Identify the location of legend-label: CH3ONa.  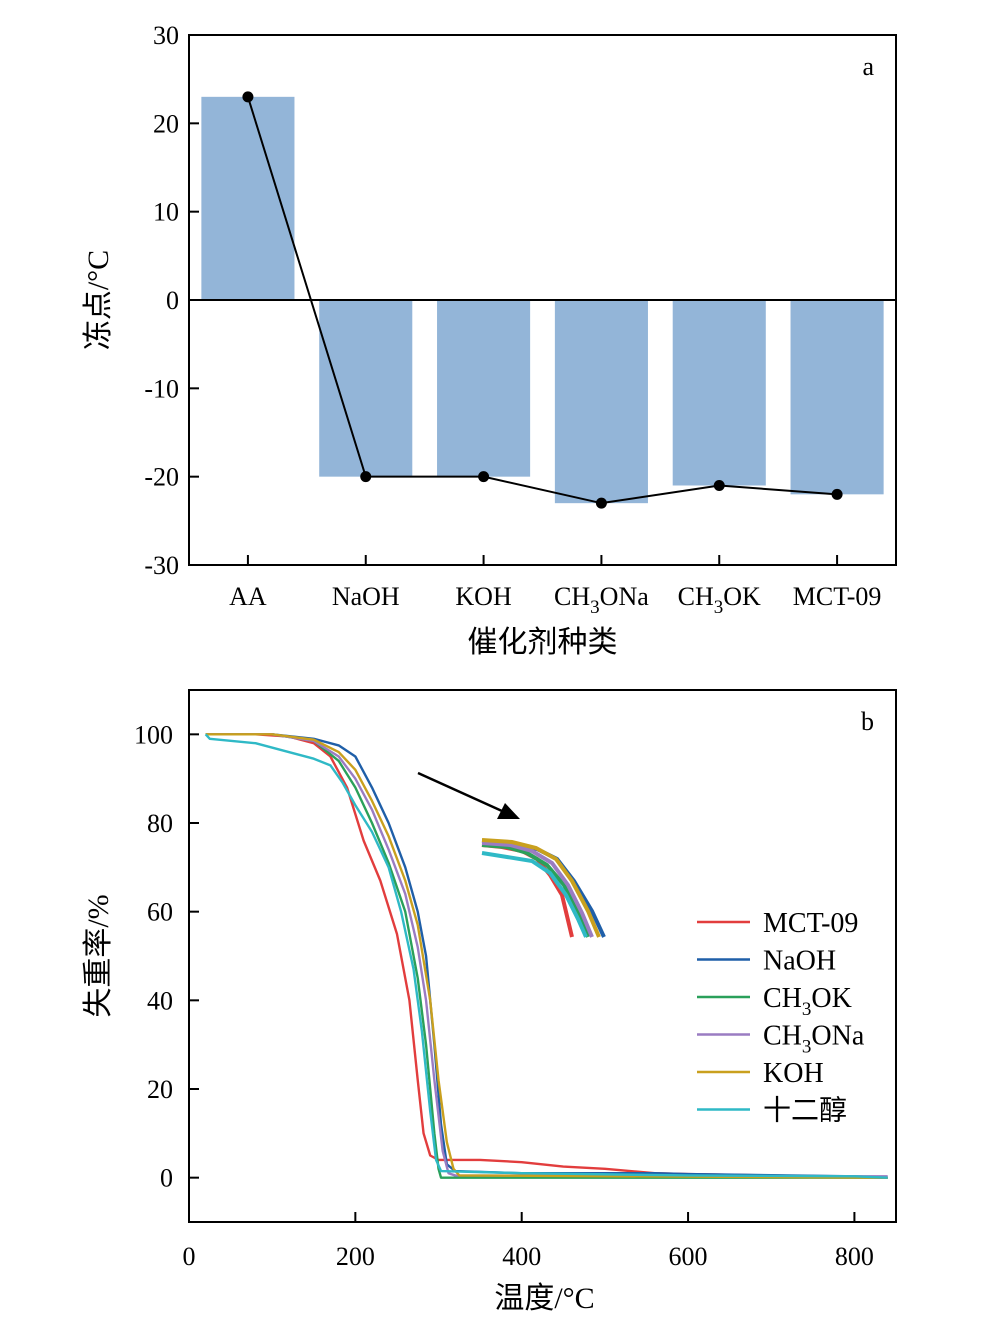
(814, 1039).